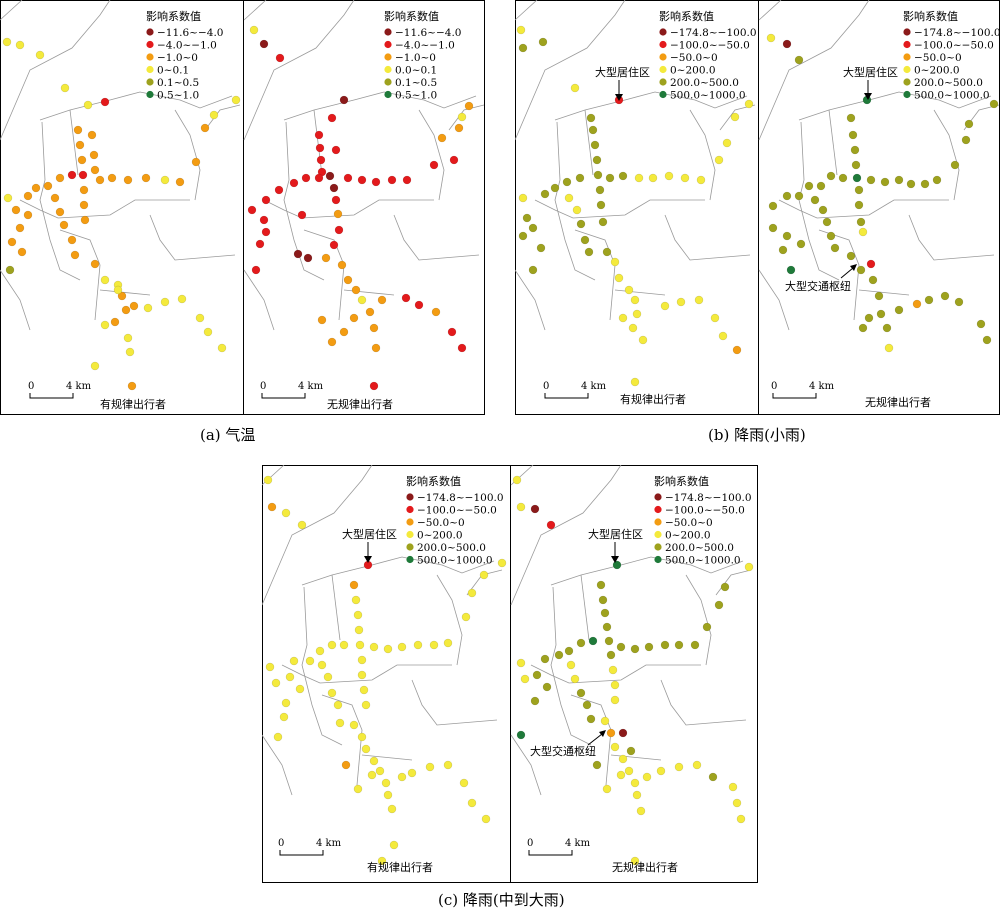 Image resolution: width=1000 pixels, height=909 pixels. I want to click on legend-title: 影响系数值, so click(930, 16).